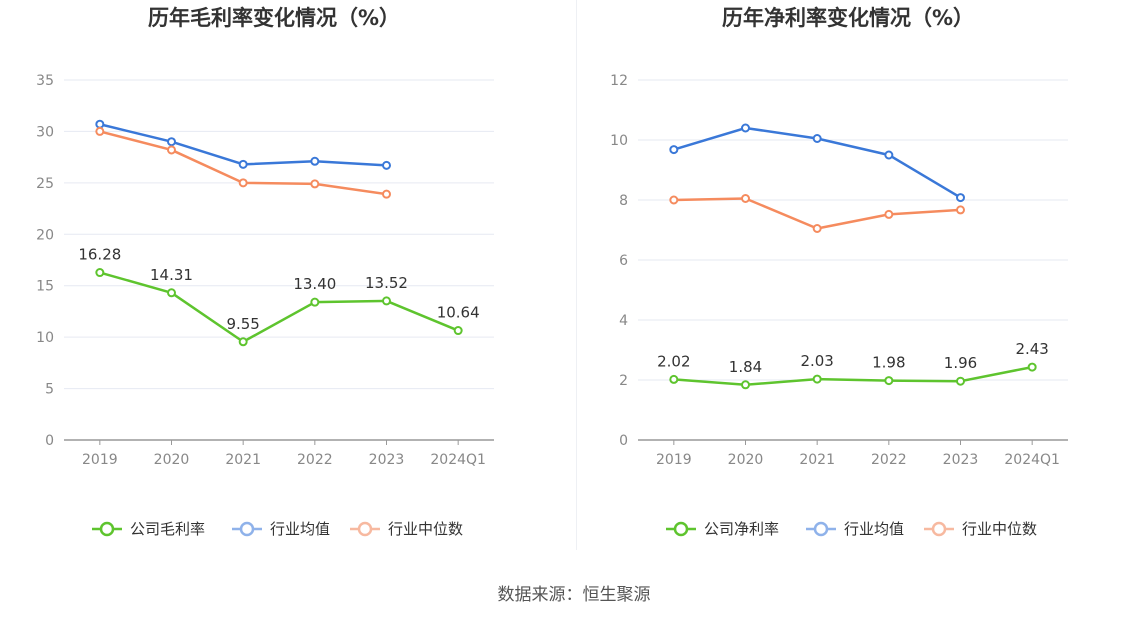 Image resolution: width=1148 pixels, height=619 pixels. Describe the element at coordinates (45, 132) in the screenshot. I see `y-tick-label: 30` at that location.